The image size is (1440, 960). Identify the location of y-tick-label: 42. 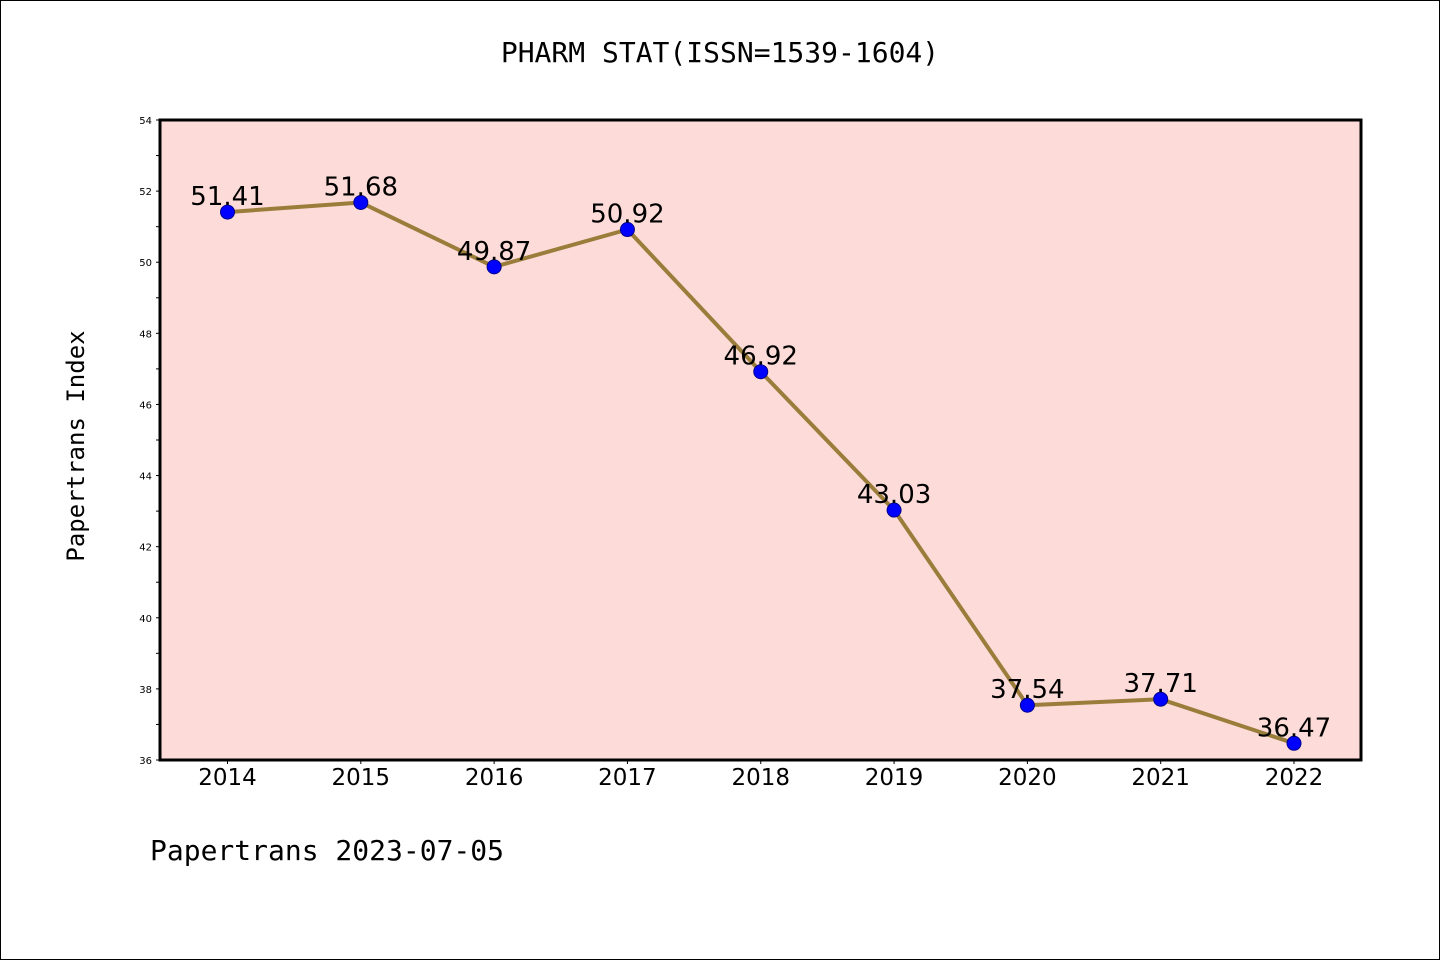
(145, 548).